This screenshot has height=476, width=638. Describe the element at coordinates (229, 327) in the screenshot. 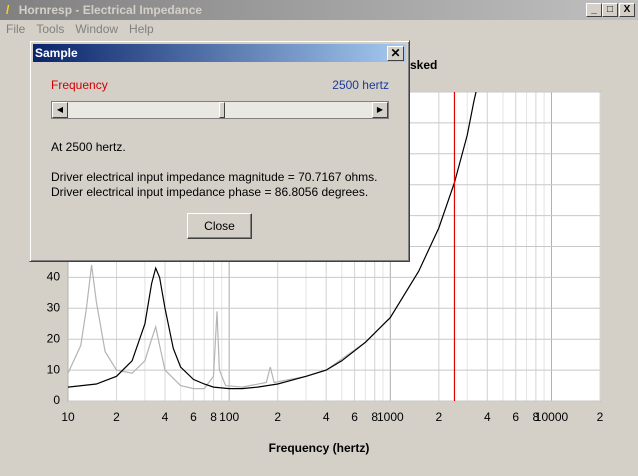

I see `impedance-curve` at that location.